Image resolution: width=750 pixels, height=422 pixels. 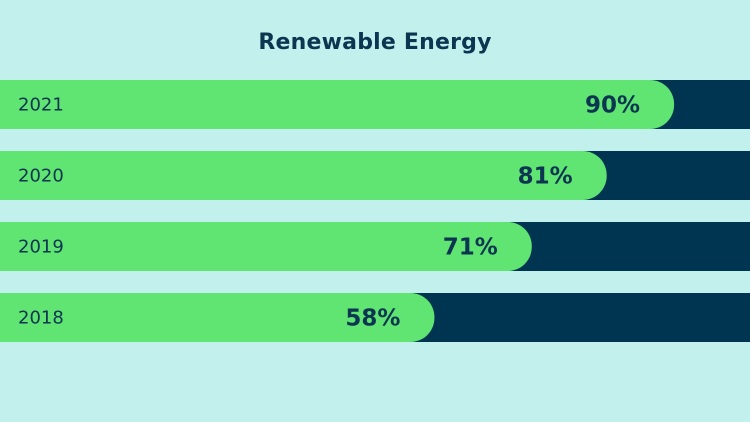 I want to click on value-label-2020: 81%, so click(x=545, y=177).